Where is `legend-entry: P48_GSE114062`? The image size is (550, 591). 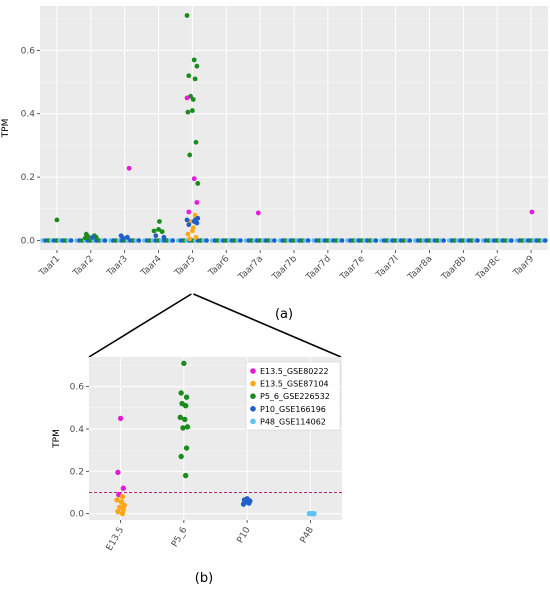 legend-entry: P48_GSE114062 is located at coordinates (293, 421).